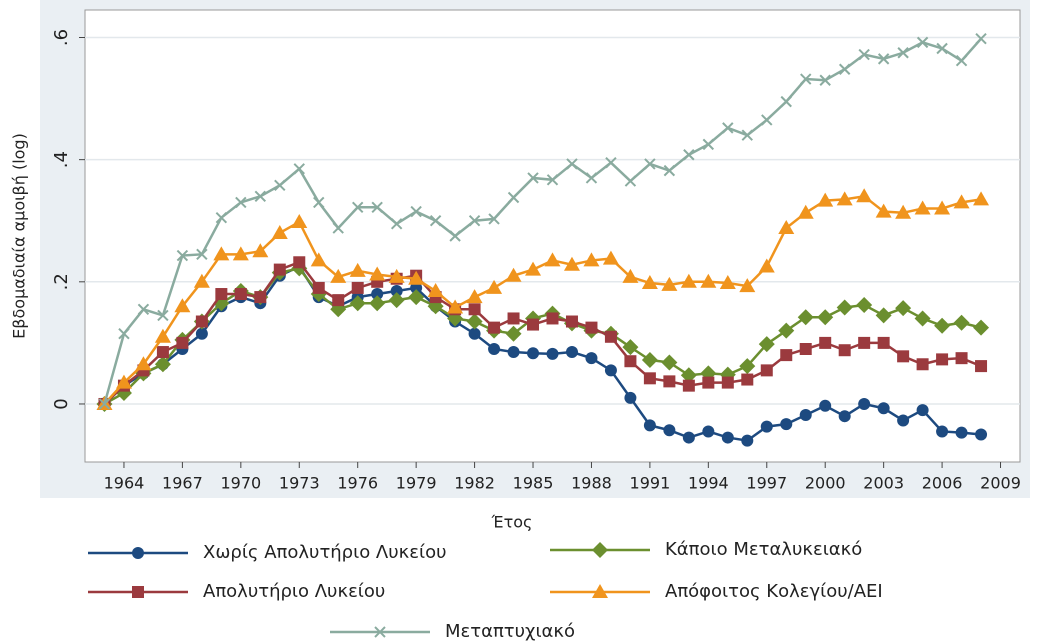 The image size is (1038, 643). I want to click on x-tick-label: 1970, so click(240, 483).